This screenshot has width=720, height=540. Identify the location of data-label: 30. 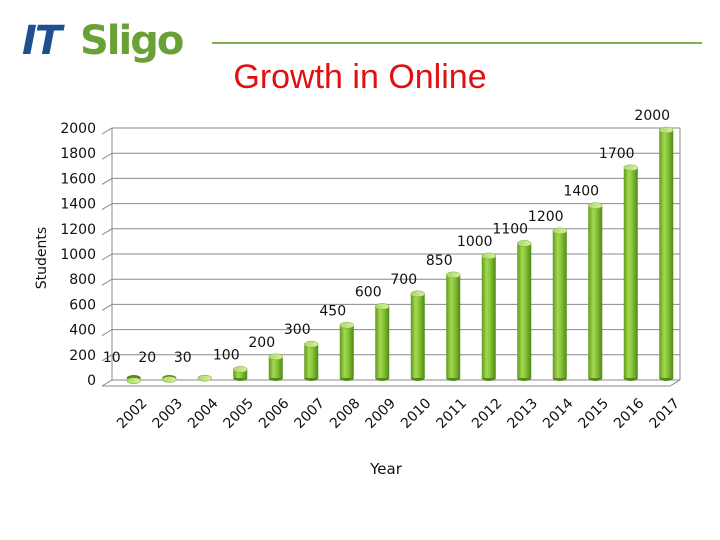
(183, 358).